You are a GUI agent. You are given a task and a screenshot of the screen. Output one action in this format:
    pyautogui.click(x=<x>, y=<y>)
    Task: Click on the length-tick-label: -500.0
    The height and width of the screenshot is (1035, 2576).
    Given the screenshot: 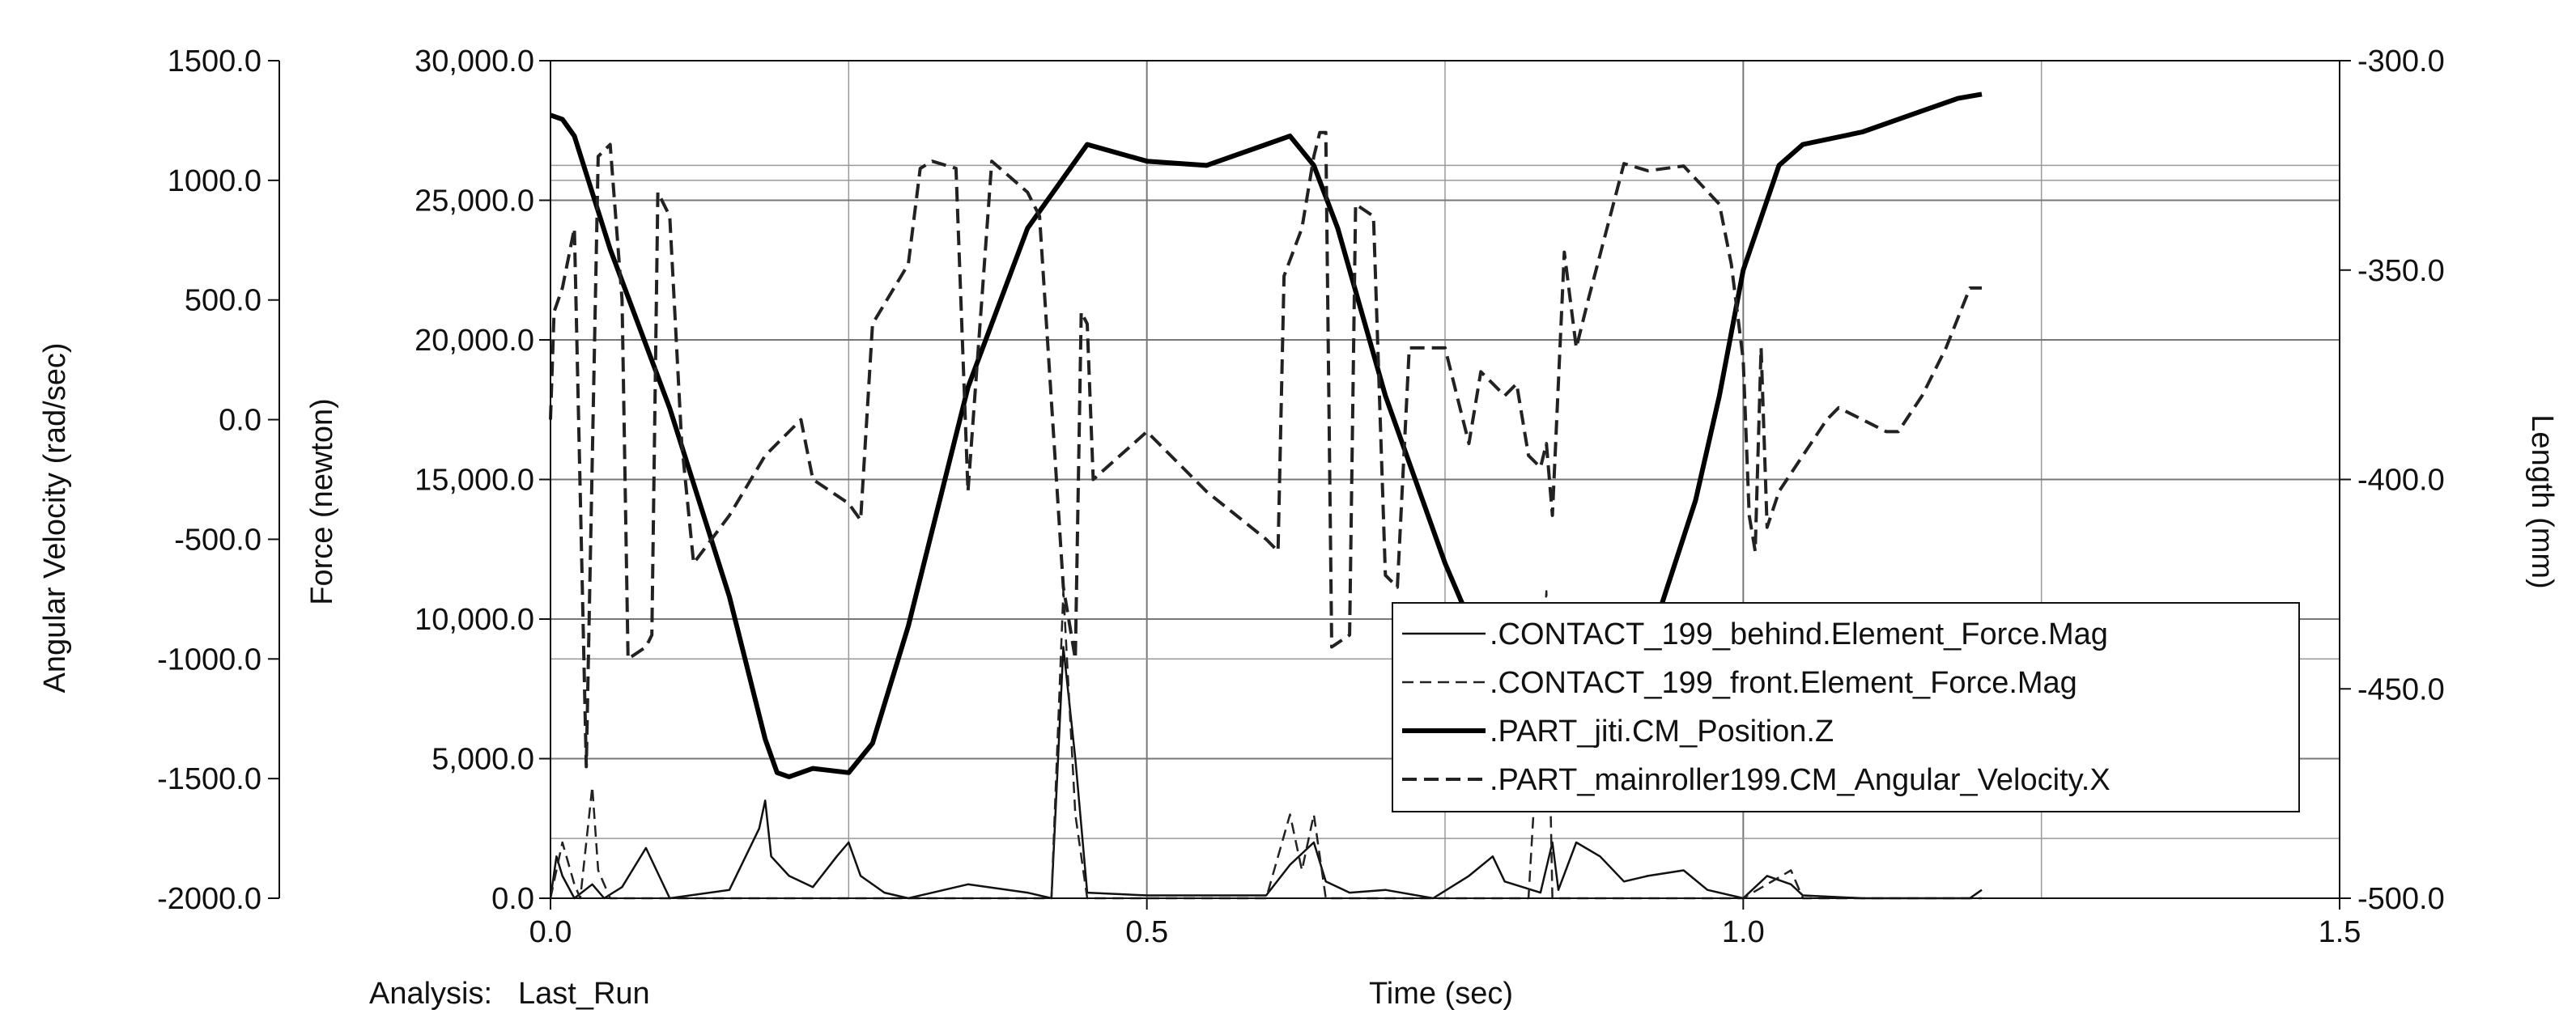 What is the action you would take?
    pyautogui.click(x=2401, y=899)
    